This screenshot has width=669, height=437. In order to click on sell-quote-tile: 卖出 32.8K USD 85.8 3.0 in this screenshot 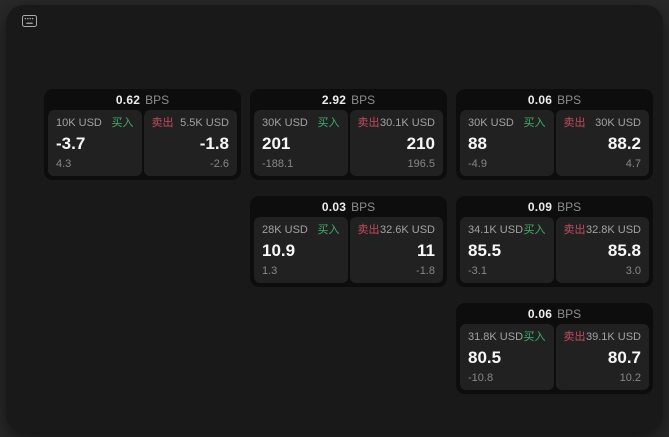, I will do `click(602, 250)`.